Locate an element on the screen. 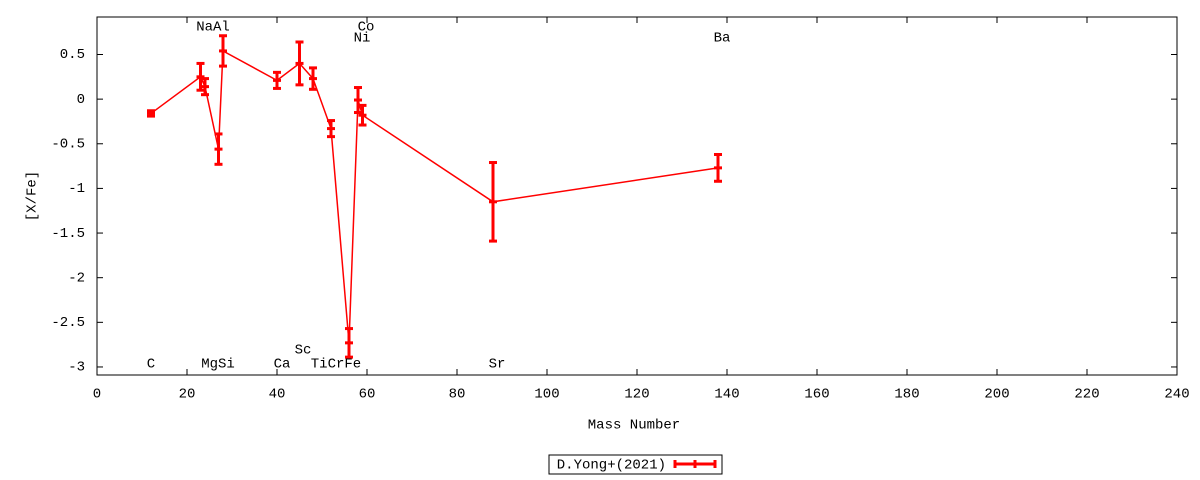  x-tick-label: 60 is located at coordinates (367, 395).